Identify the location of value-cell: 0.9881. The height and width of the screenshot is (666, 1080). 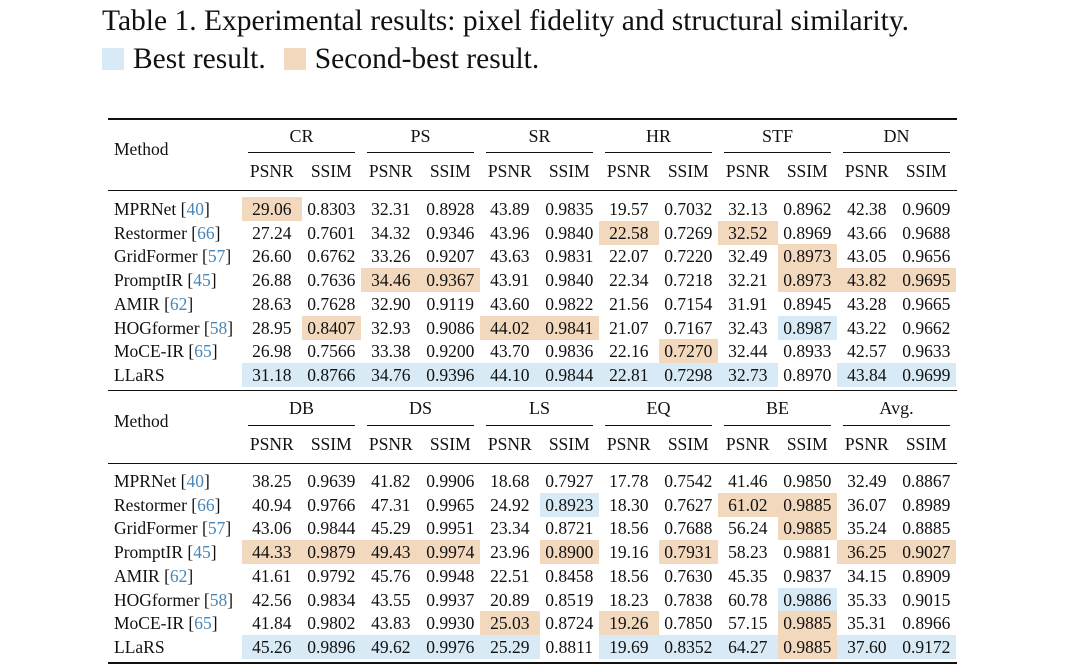
(807, 552).